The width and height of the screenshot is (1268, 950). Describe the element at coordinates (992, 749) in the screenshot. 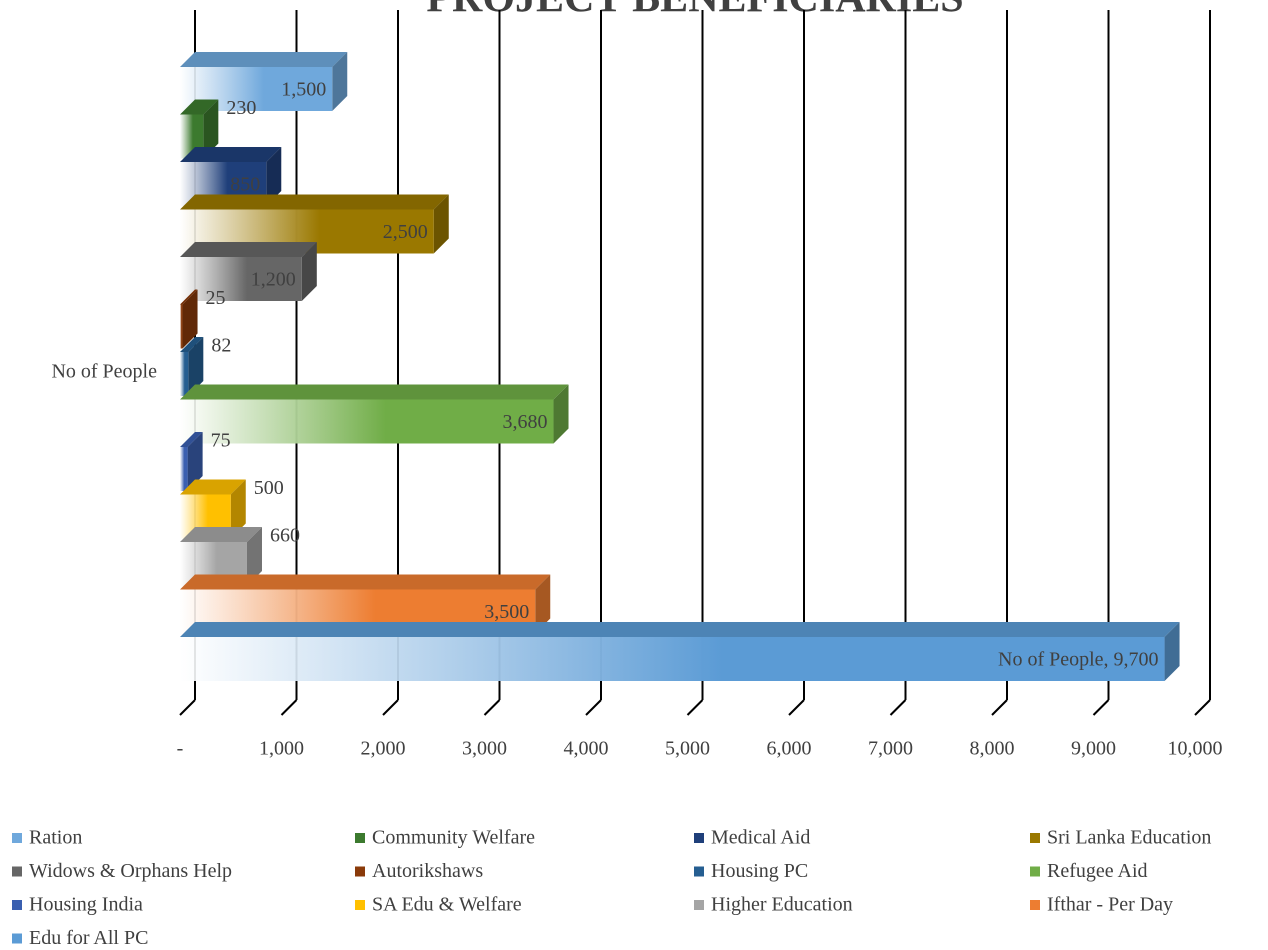

I see `x-tick-label: 8,000` at that location.